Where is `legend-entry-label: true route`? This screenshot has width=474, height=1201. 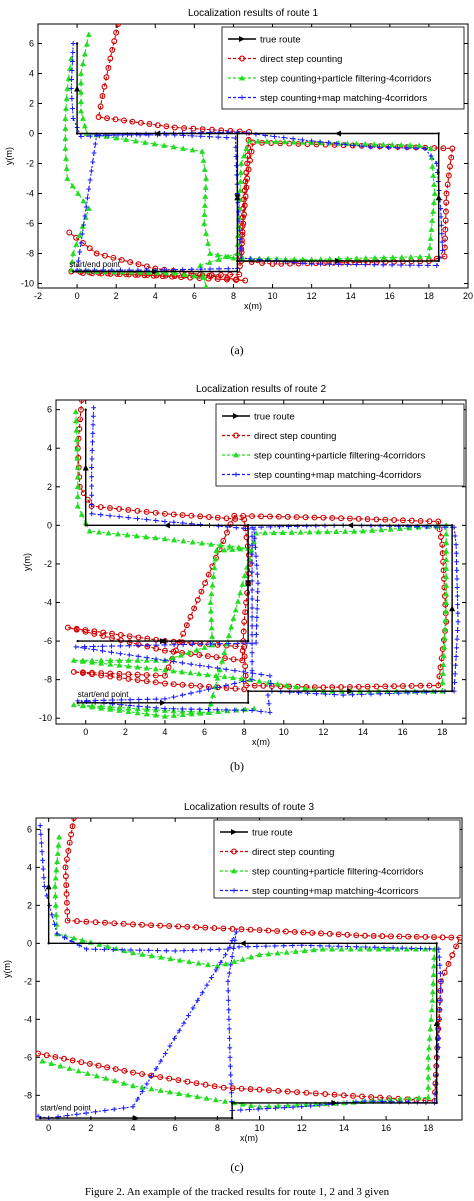 legend-entry-label: true route is located at coordinates (272, 833).